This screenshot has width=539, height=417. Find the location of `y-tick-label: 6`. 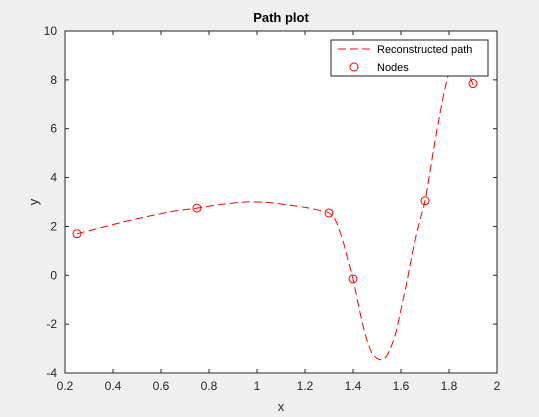

y-tick-label: 6 is located at coordinates (53, 129).